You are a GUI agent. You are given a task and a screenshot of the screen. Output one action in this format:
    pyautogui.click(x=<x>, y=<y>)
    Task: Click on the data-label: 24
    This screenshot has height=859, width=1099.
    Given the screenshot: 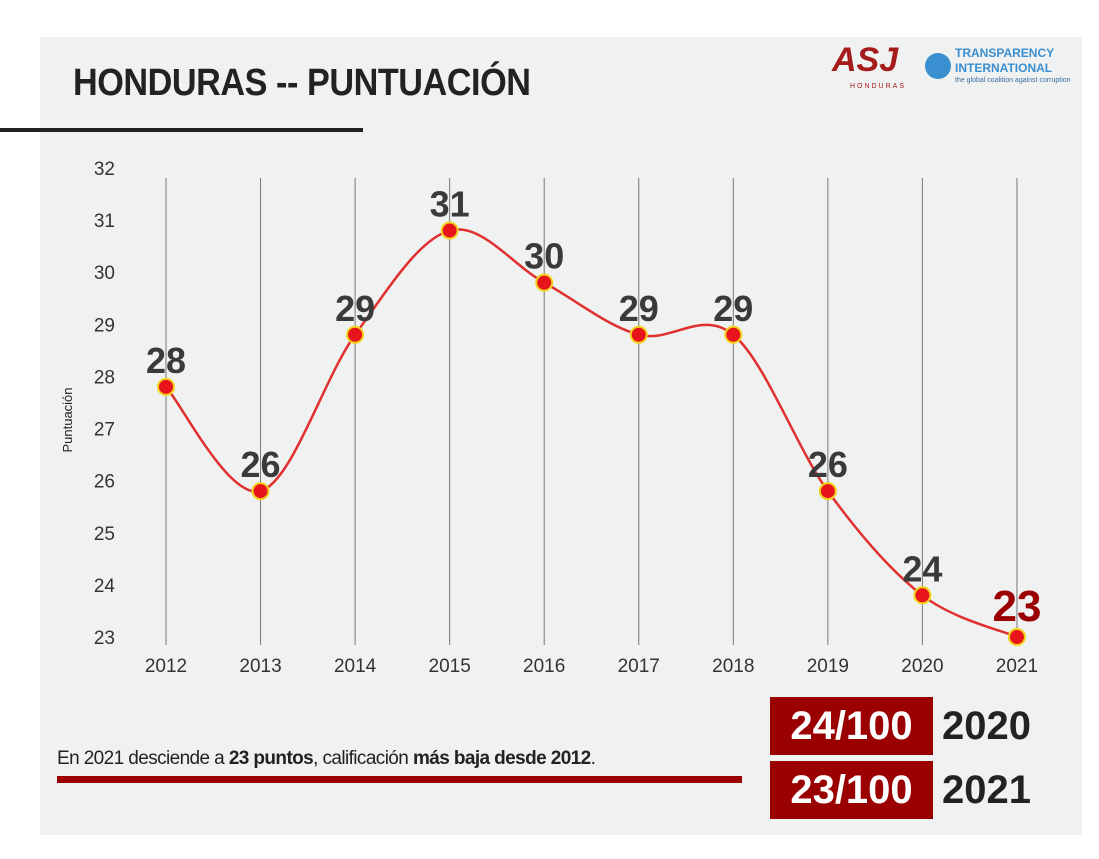 What is the action you would take?
    pyautogui.click(x=922, y=568)
    